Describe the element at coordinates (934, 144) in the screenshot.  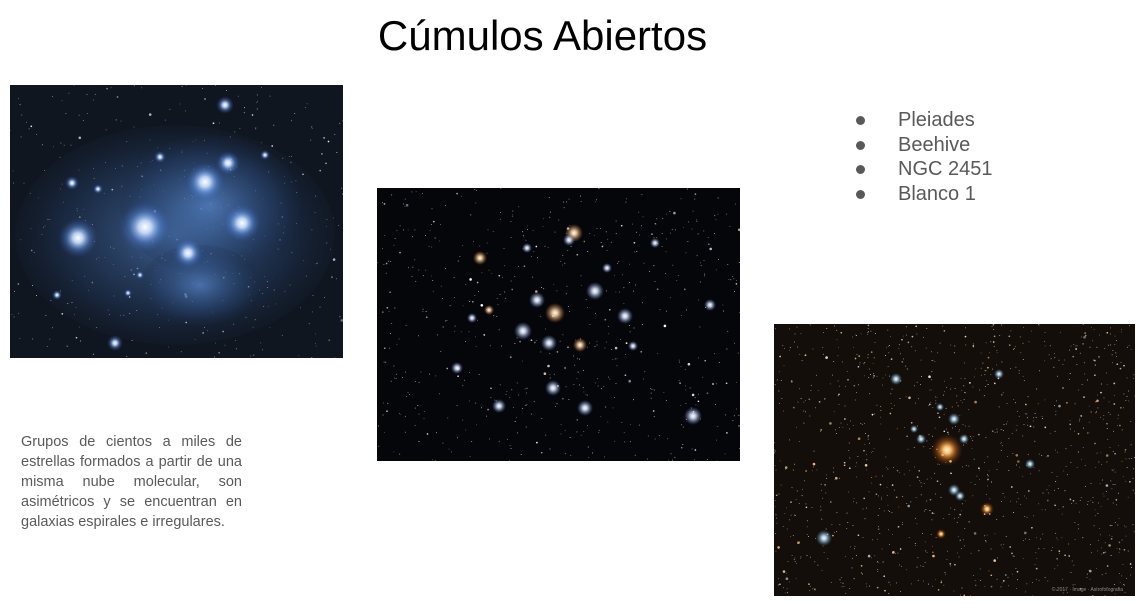
I see `list-item-label: Beehive` at that location.